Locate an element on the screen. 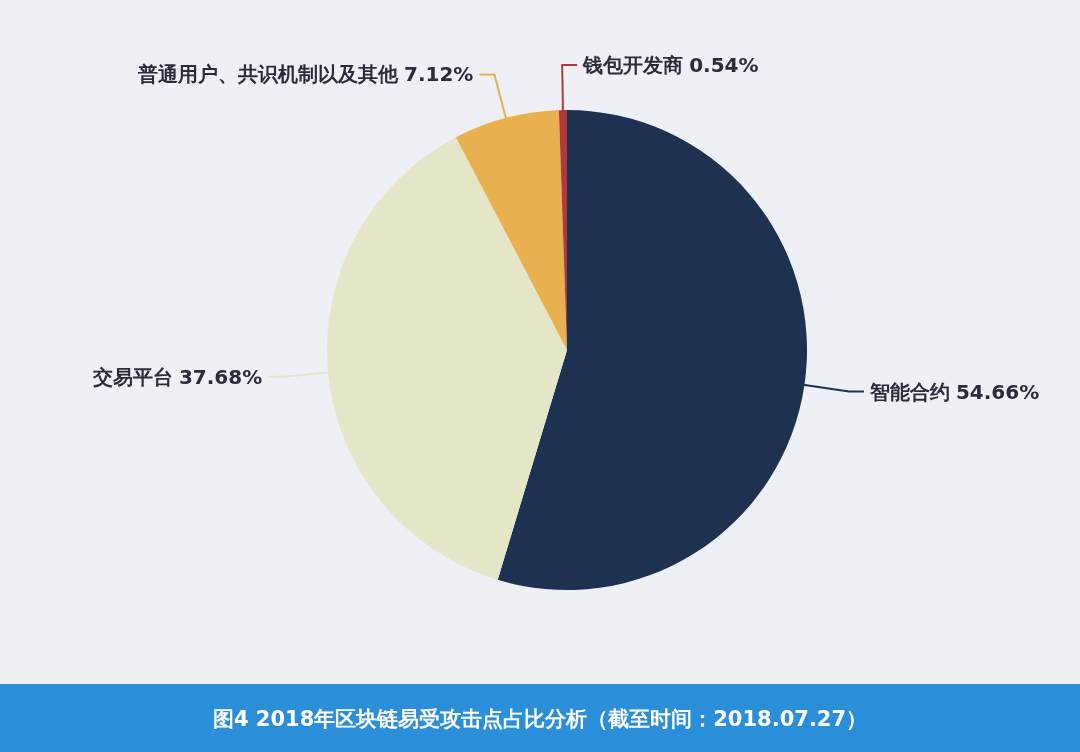 This screenshot has width=1080, height=752. text: 图4 2018年区块链易受攻击点占比分析（截至时间：2018.07.27） is located at coordinates (540, 719).